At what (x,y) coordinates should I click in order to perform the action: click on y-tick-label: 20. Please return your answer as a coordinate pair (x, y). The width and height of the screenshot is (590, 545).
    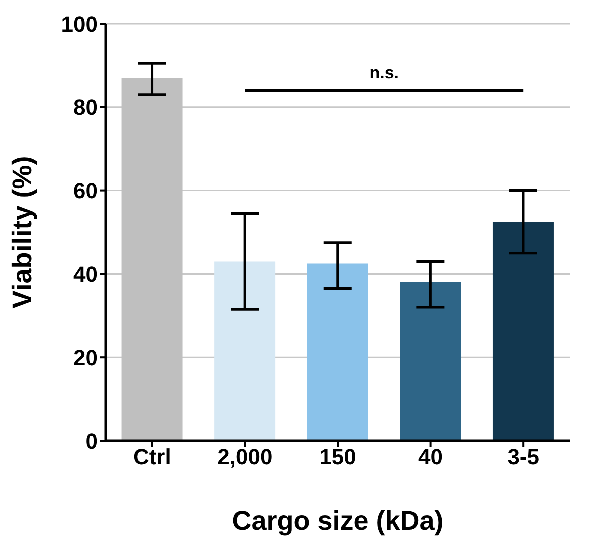
    Looking at the image, I should click on (86, 357).